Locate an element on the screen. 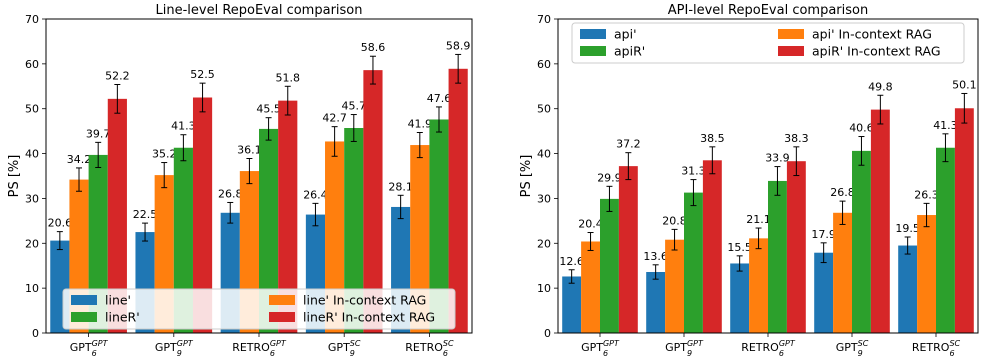  data-label: 28.1 is located at coordinates (400, 186).